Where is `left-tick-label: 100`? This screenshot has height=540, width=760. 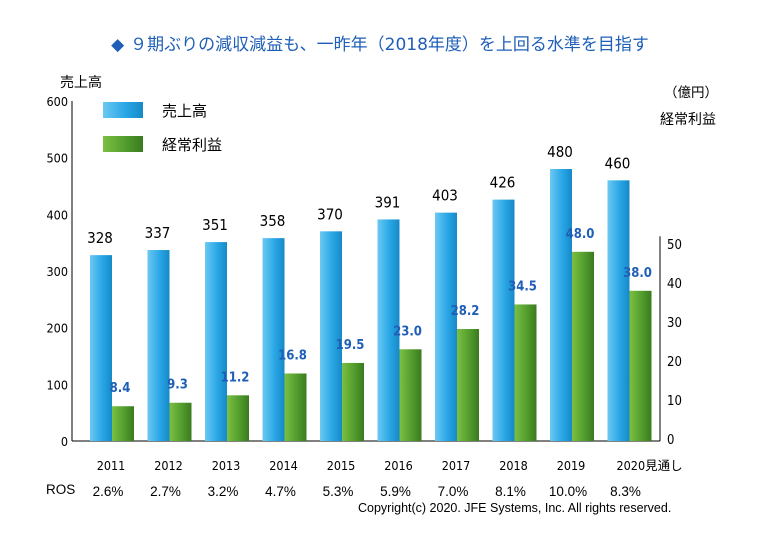
left-tick-label: 100 is located at coordinates (57, 384).